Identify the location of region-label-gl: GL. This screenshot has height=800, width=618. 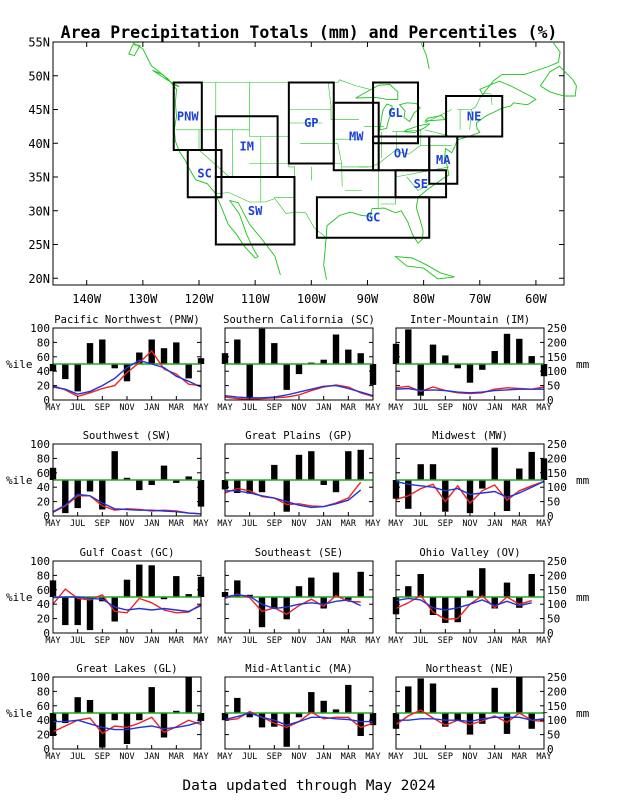
(395, 113).